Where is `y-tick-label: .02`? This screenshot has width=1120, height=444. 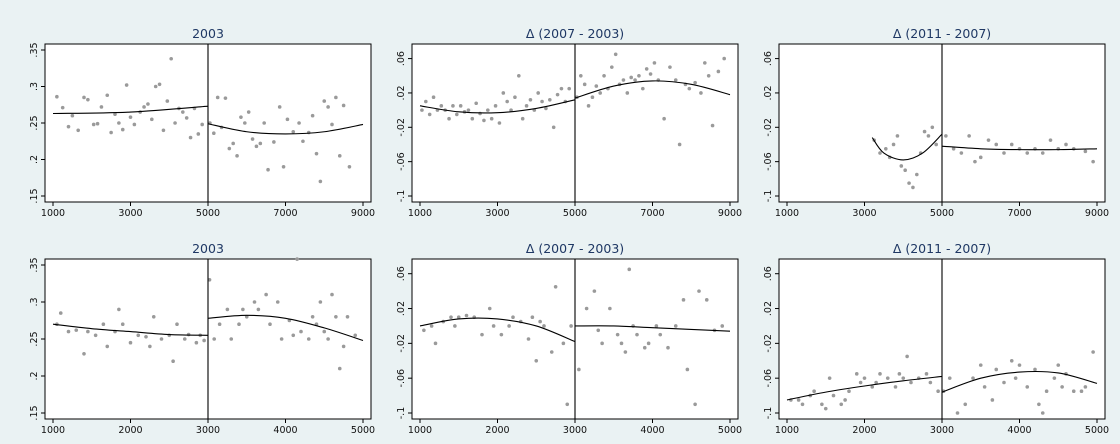 y-tick-label: .02 is located at coordinates (768, 92).